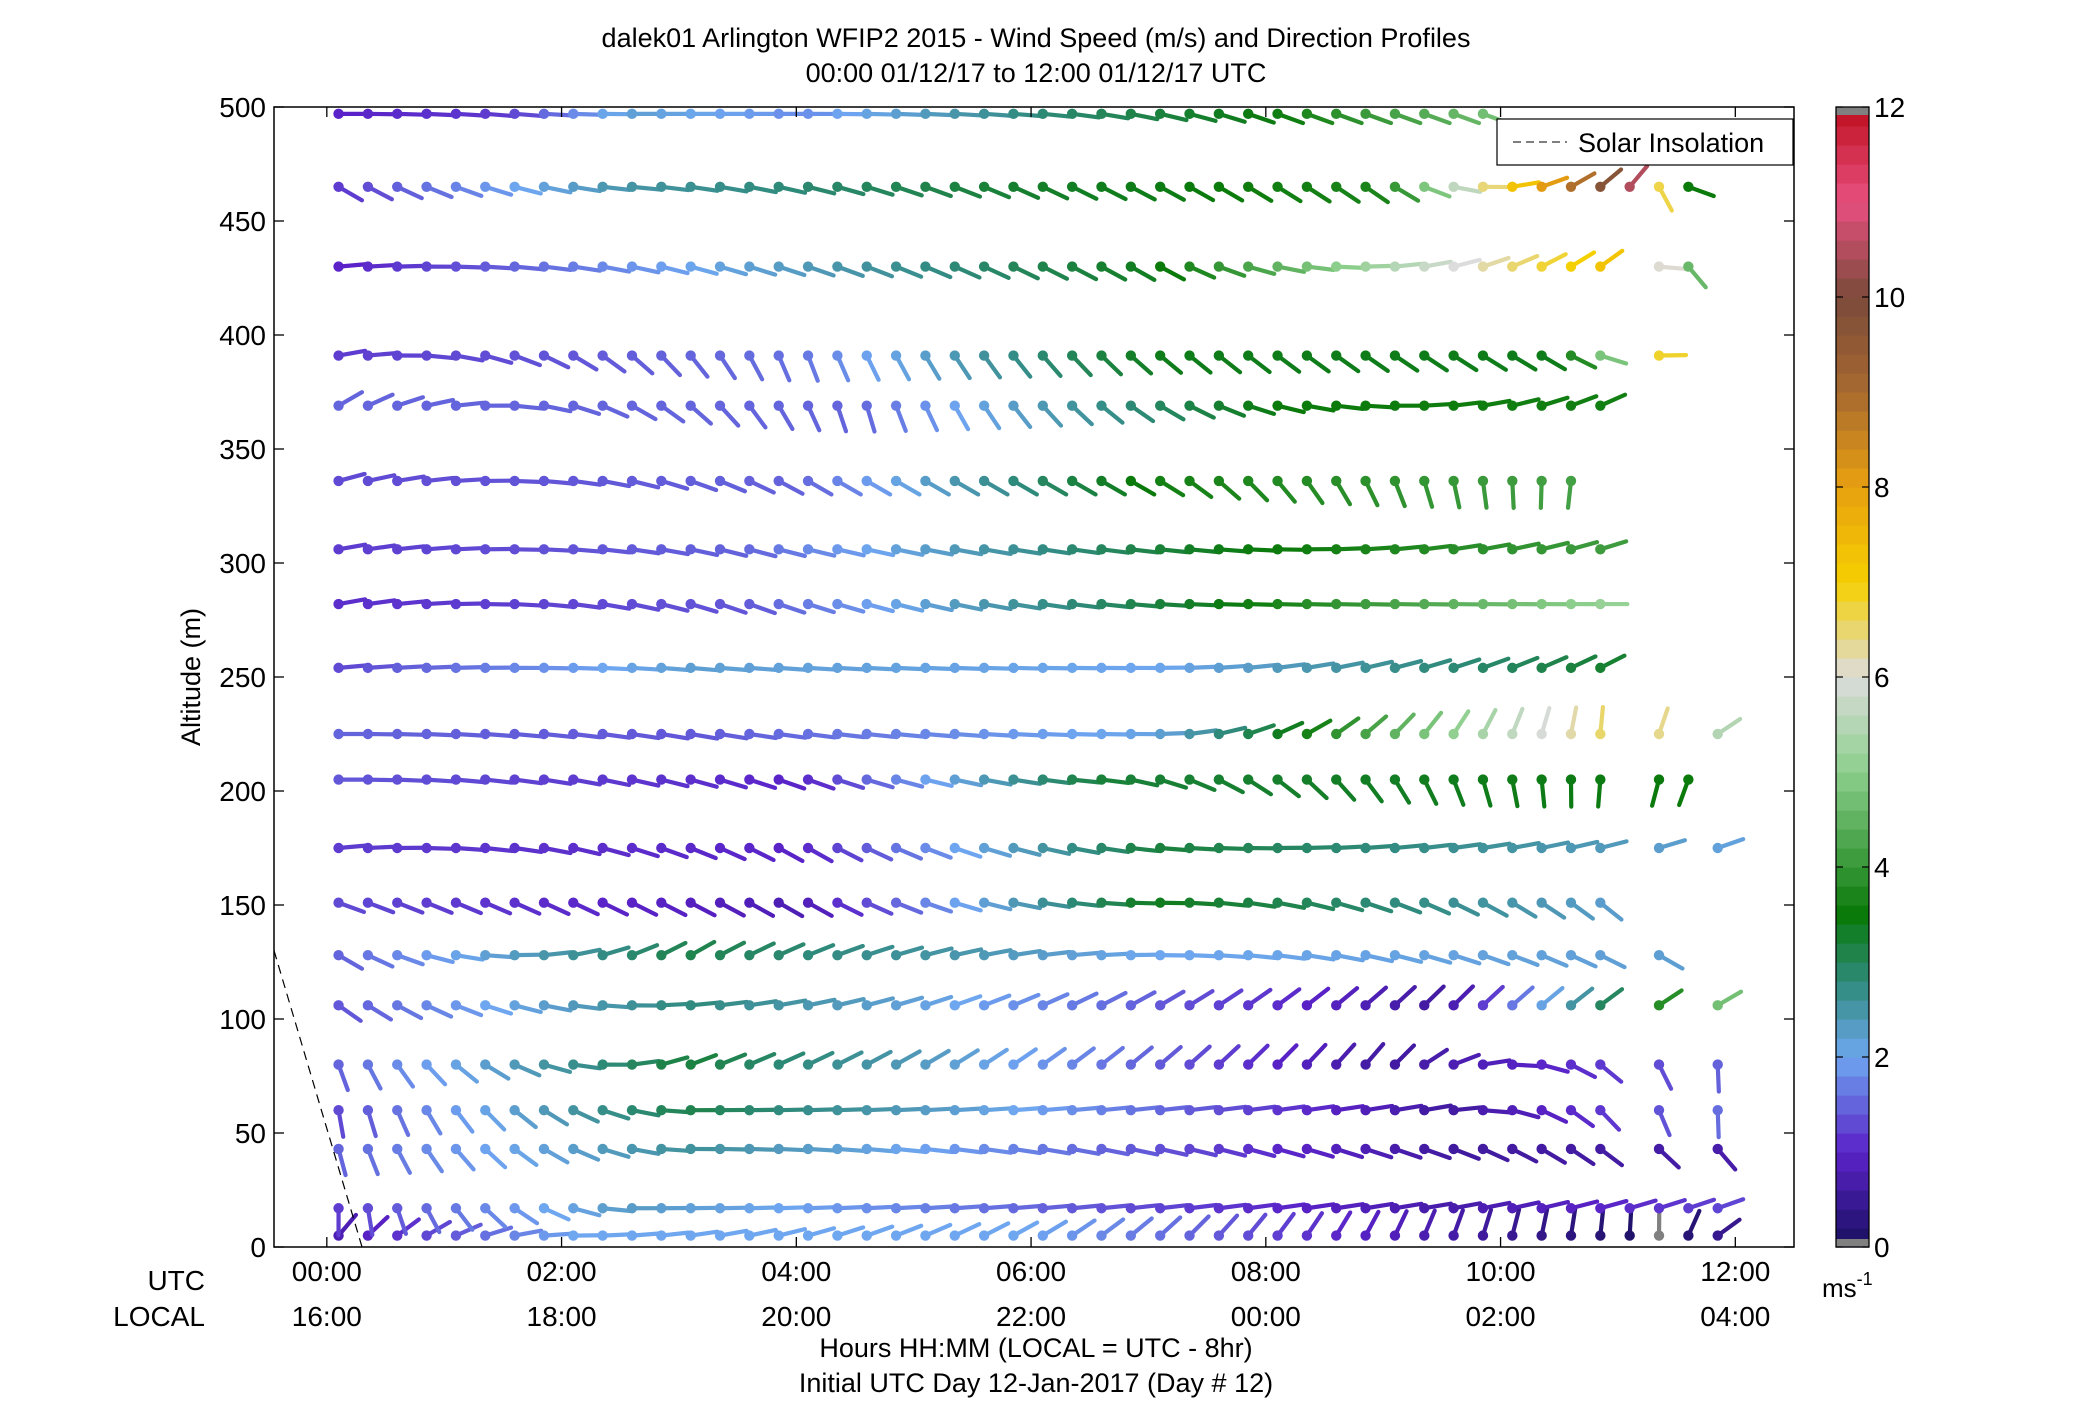 Image resolution: width=2098 pixels, height=1425 pixels. Describe the element at coordinates (1735, 1316) in the screenshot. I see `x-tick-label-local: 04:00` at that location.